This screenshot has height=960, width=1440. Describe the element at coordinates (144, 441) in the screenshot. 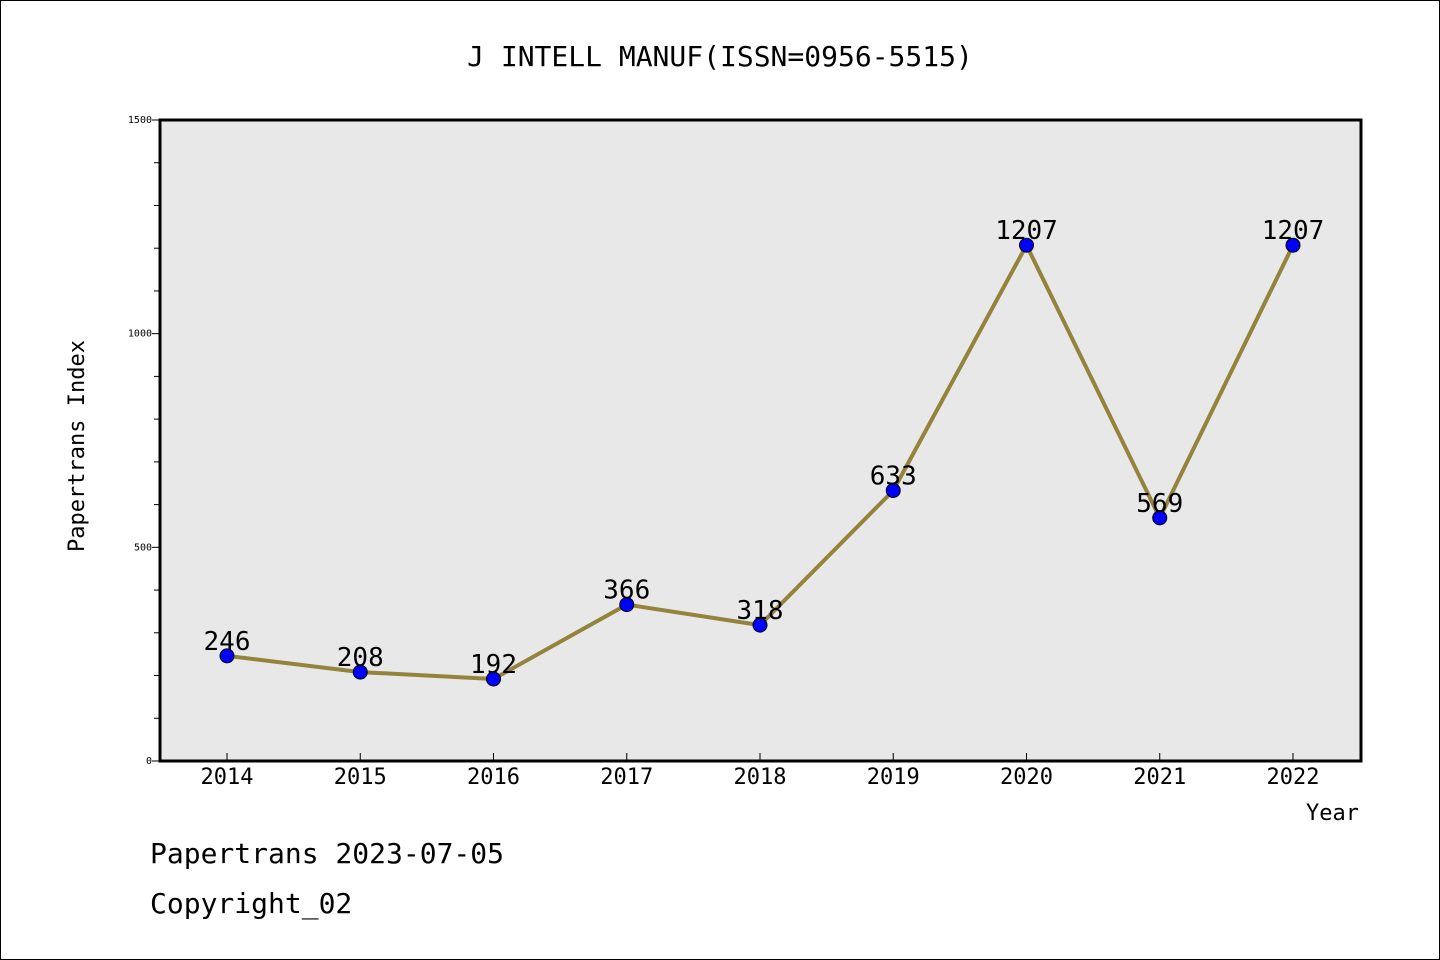

I see `y-axis: 0 500 1000 1500` at that location.